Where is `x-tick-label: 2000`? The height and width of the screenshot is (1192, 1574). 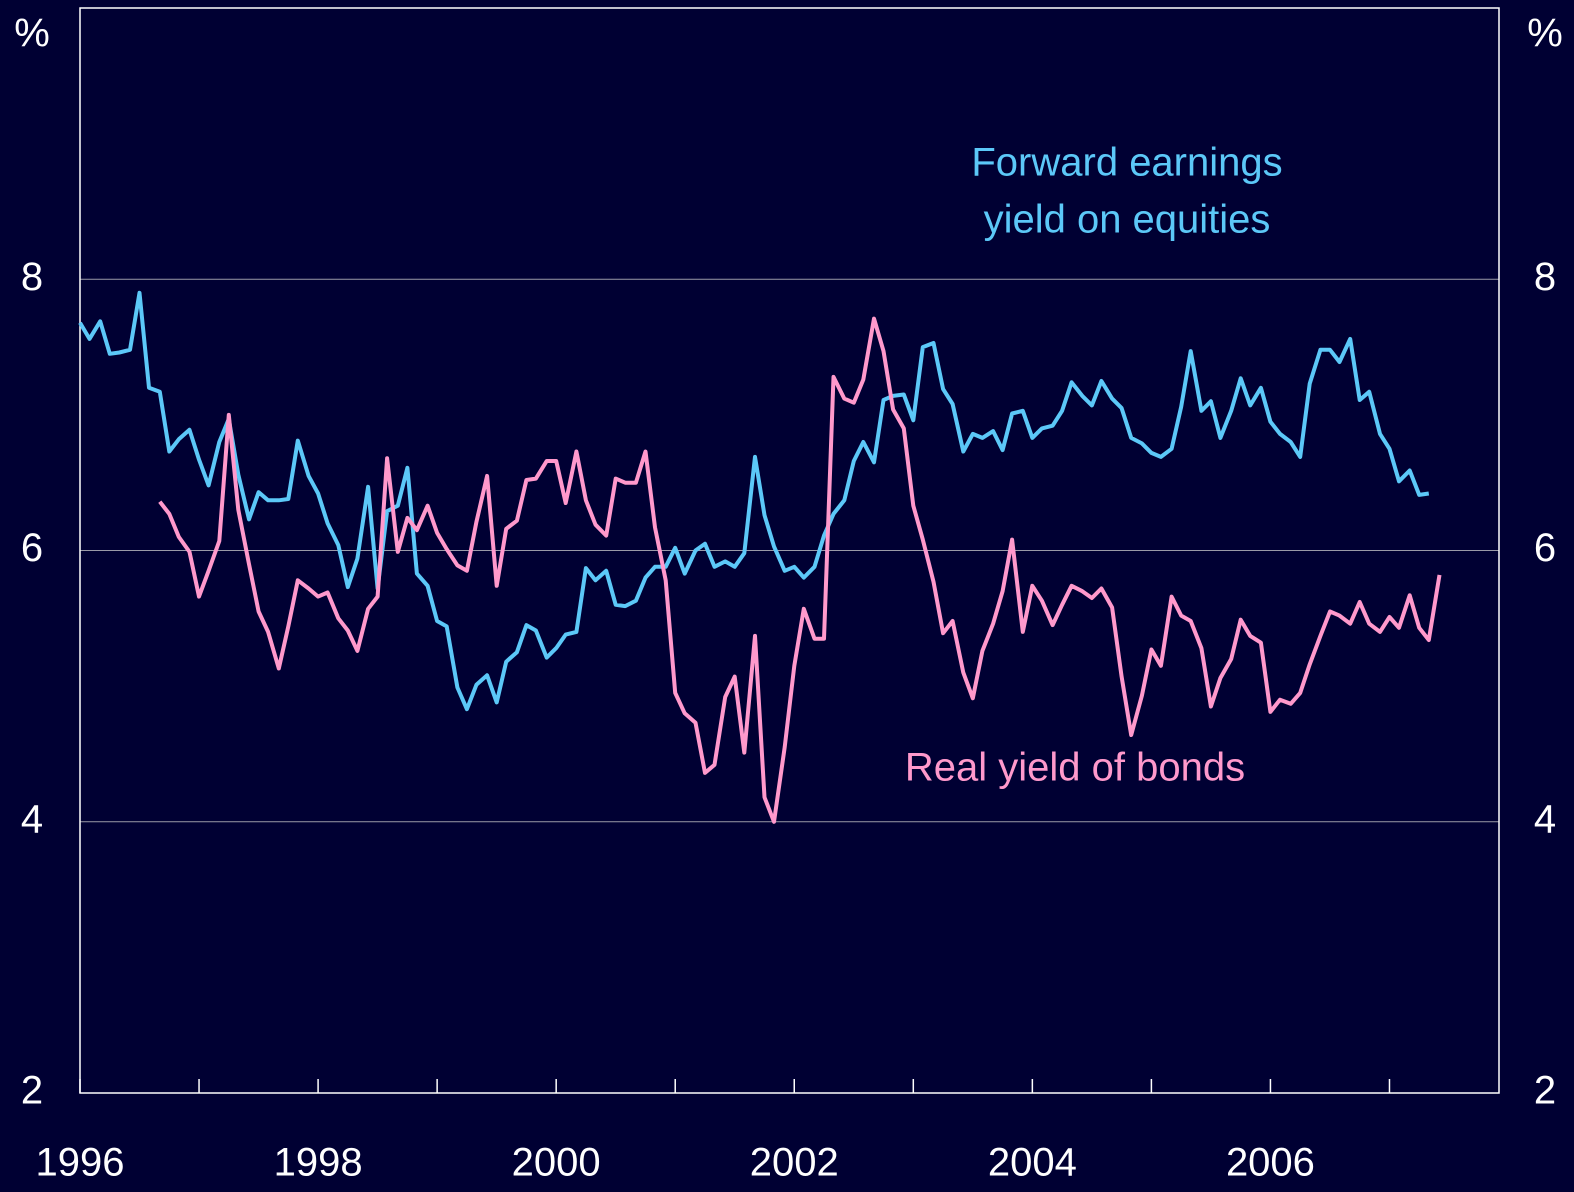 x-tick-label: 2000 is located at coordinates (556, 1163).